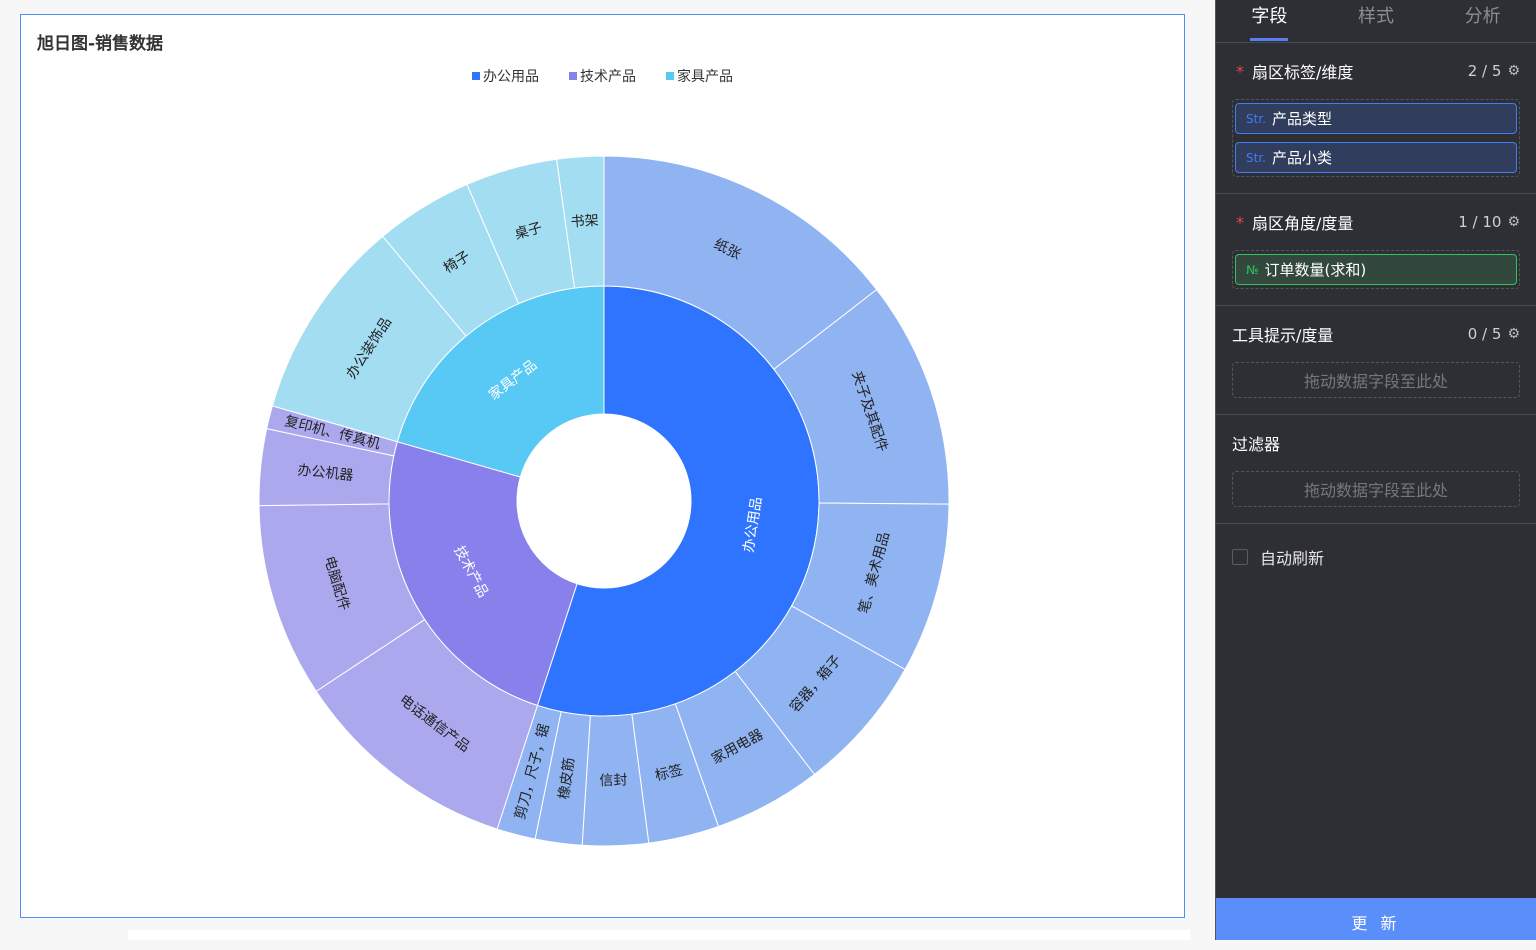  I want to click on auto-refresh-row: 自动刷新, so click(1376, 557).